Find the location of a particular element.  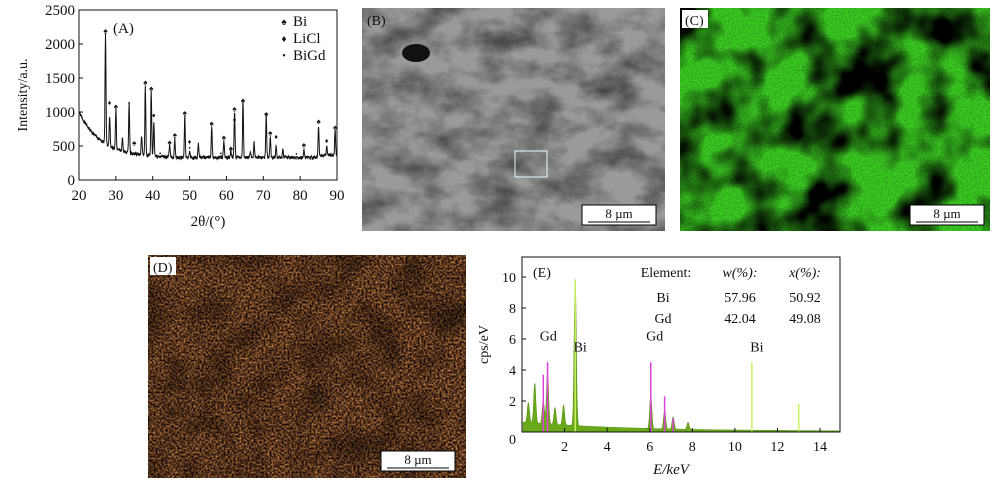

legend-entry: LiCl is located at coordinates (307, 39).